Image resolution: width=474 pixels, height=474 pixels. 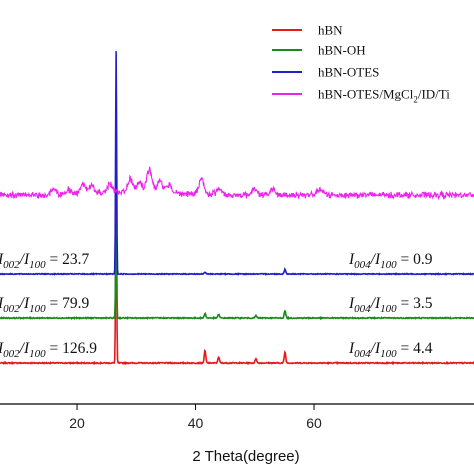 I want to click on x-ticks: 20 40 60, so click(x=195, y=417).